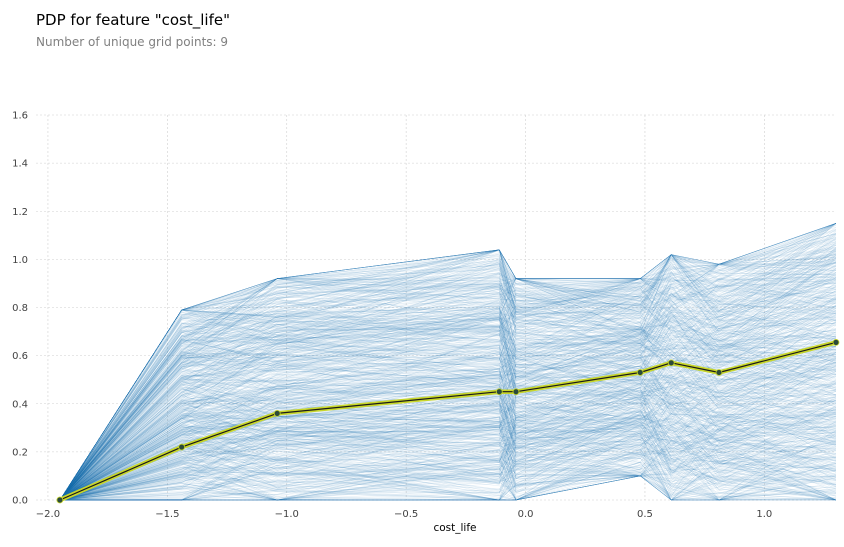 The height and width of the screenshot is (547, 844). I want to click on y-tick-label: 0.2, so click(20, 452).